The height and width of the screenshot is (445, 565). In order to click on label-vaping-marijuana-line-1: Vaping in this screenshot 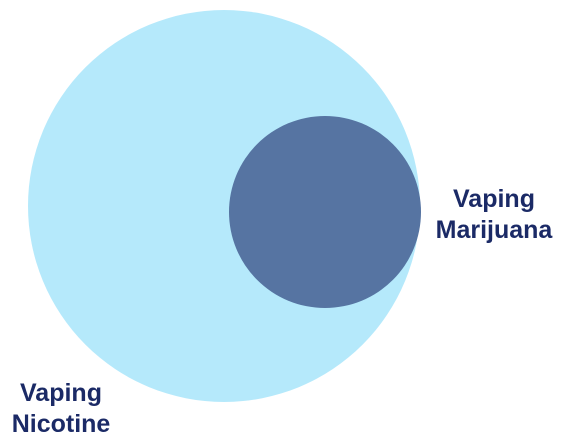, I will do `click(494, 199)`.